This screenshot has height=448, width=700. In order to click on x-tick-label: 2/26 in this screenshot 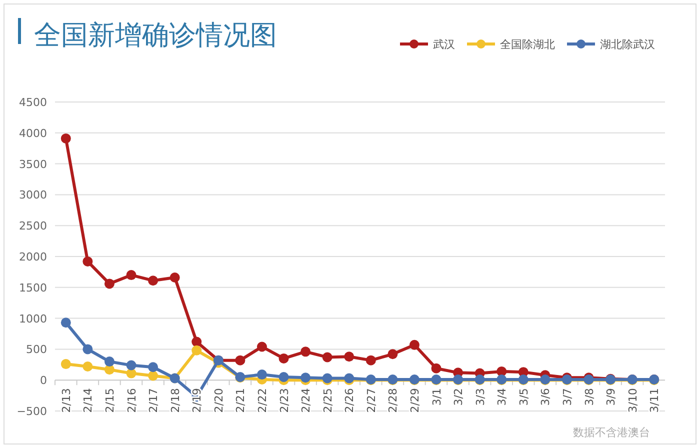, I will do `click(349, 400)`.